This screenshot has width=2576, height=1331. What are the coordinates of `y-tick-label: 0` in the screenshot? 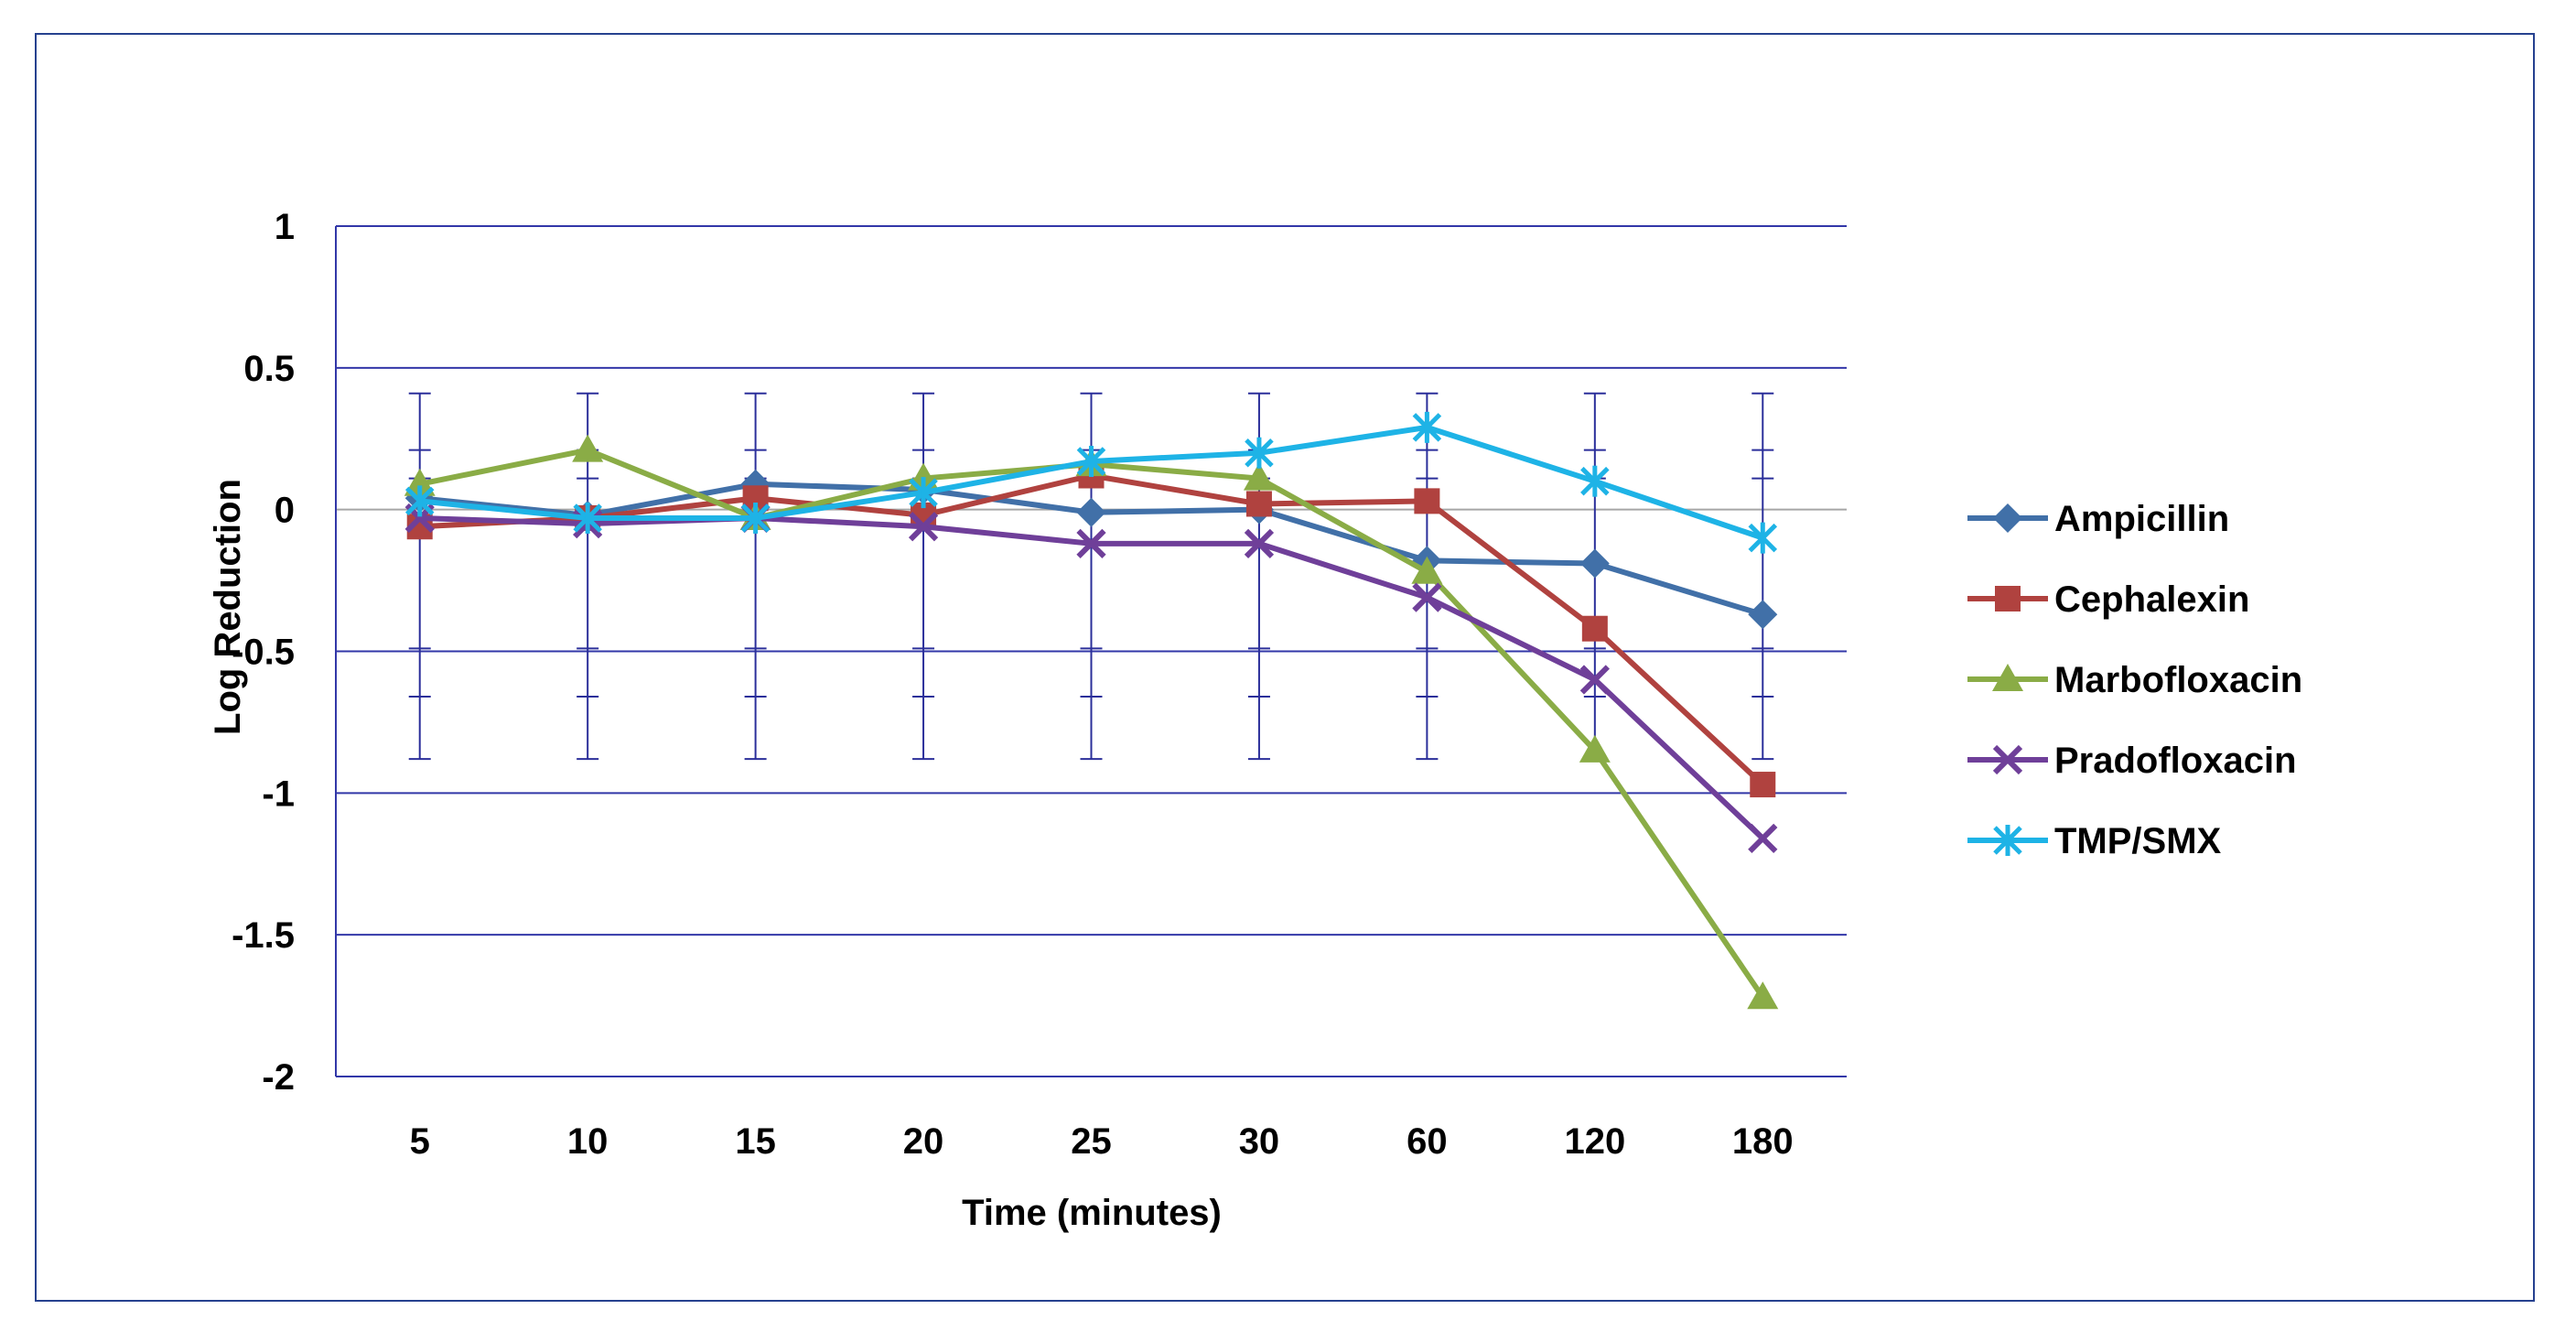 It's located at (285, 511).